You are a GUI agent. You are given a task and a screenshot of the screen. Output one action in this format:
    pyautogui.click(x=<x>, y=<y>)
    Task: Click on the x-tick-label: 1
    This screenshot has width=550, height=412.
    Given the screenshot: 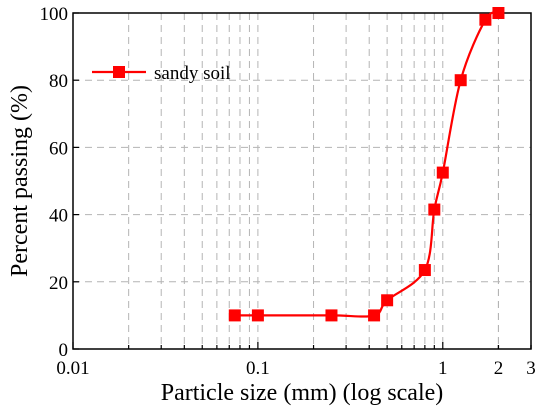 What is the action you would take?
    pyautogui.click(x=443, y=368)
    